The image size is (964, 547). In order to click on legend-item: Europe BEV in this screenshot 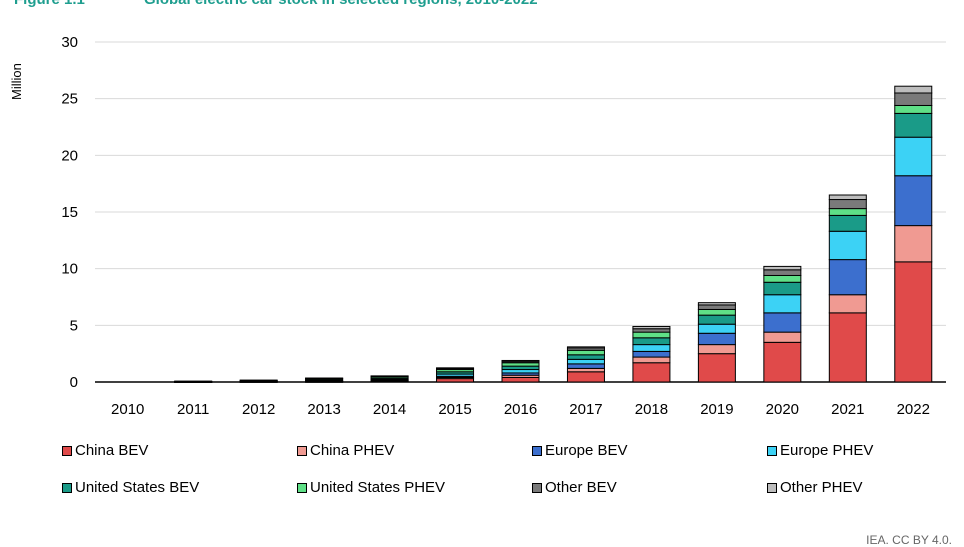, I will do `click(580, 450)`.